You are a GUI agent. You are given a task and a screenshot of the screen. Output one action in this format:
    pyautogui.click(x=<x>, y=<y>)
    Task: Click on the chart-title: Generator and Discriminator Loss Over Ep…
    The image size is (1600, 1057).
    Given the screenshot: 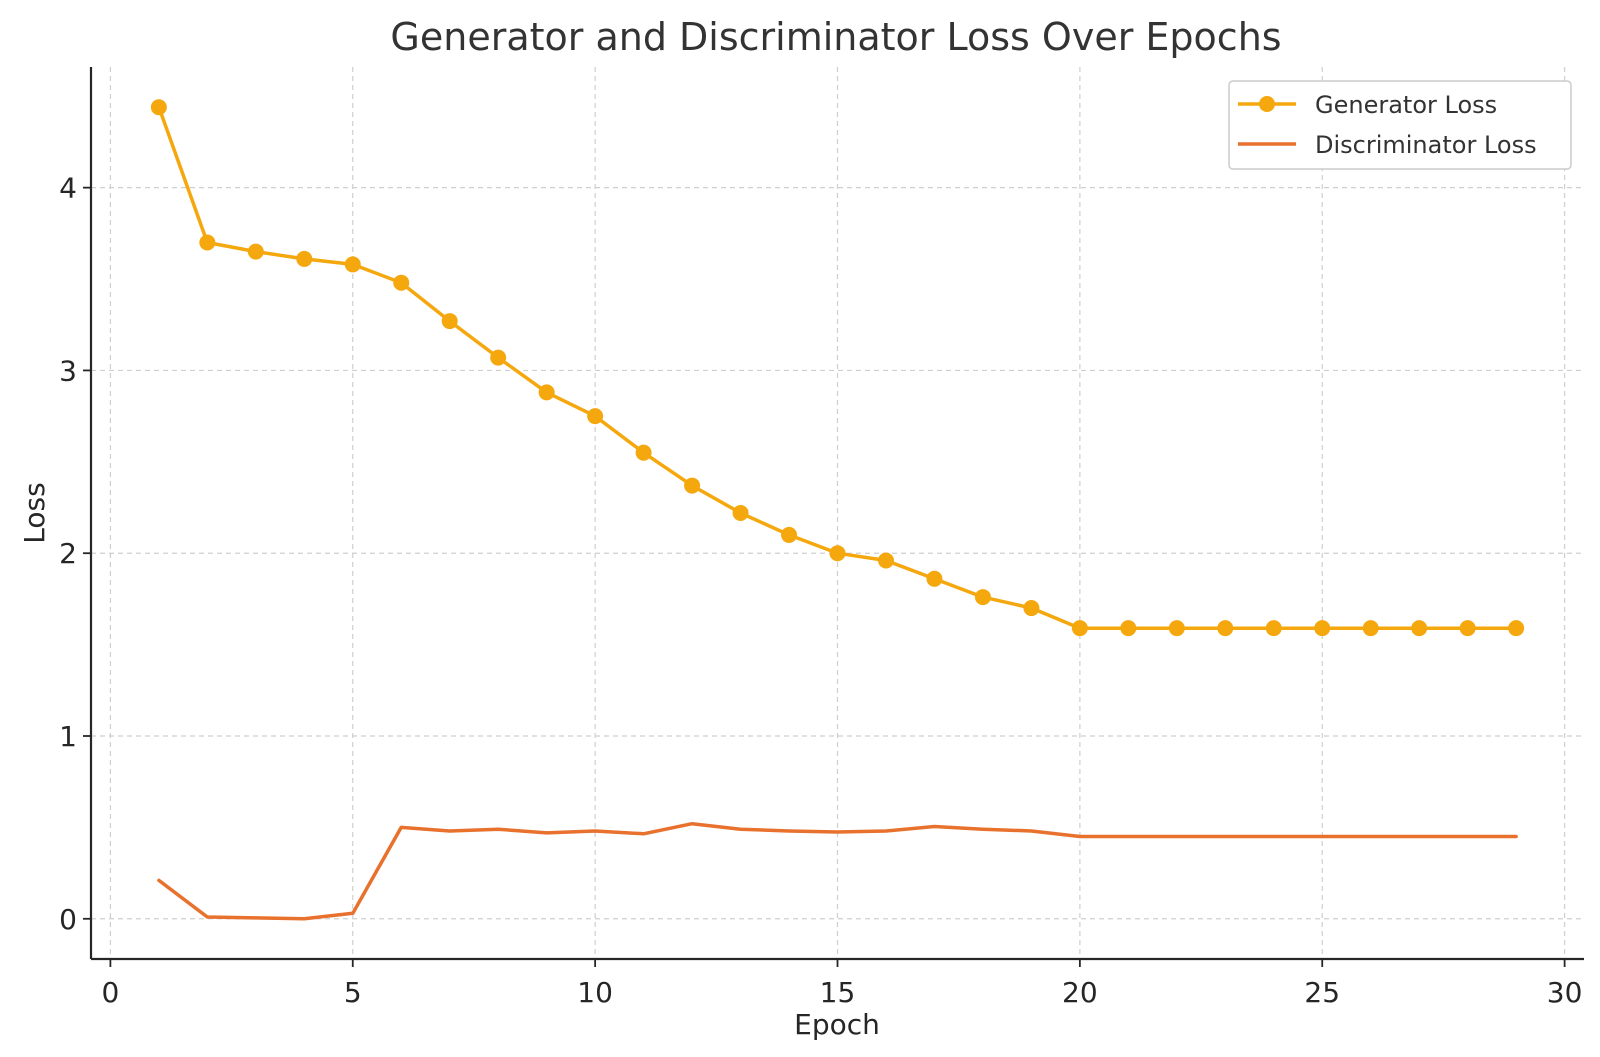 What is the action you would take?
    pyautogui.click(x=835, y=37)
    